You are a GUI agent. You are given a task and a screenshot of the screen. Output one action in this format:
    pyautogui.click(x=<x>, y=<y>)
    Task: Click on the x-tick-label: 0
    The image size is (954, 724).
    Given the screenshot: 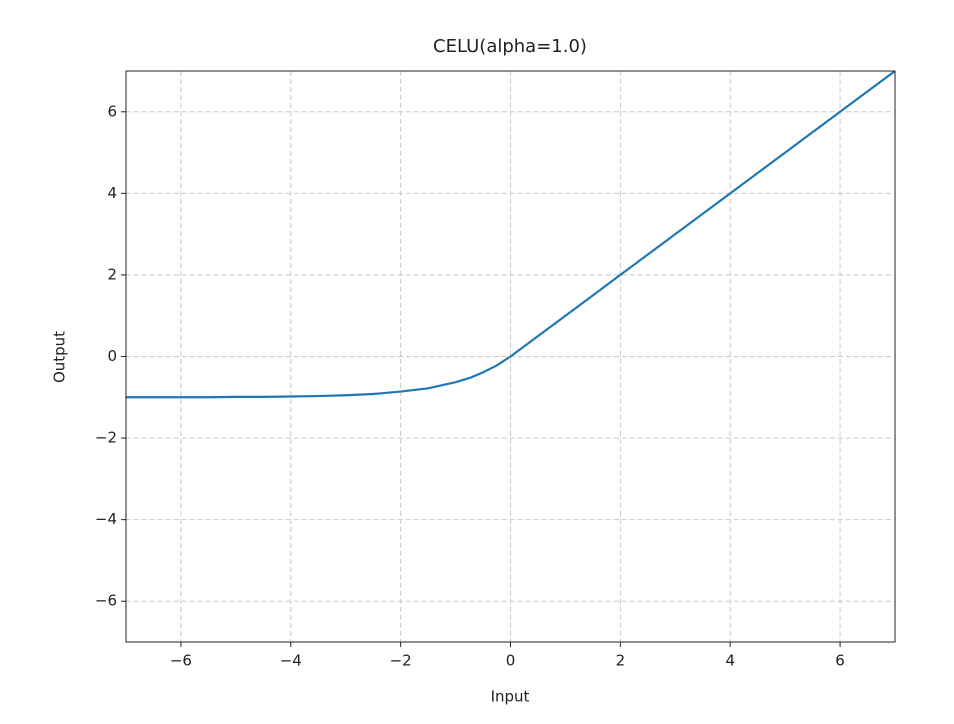 What is the action you would take?
    pyautogui.click(x=511, y=661)
    